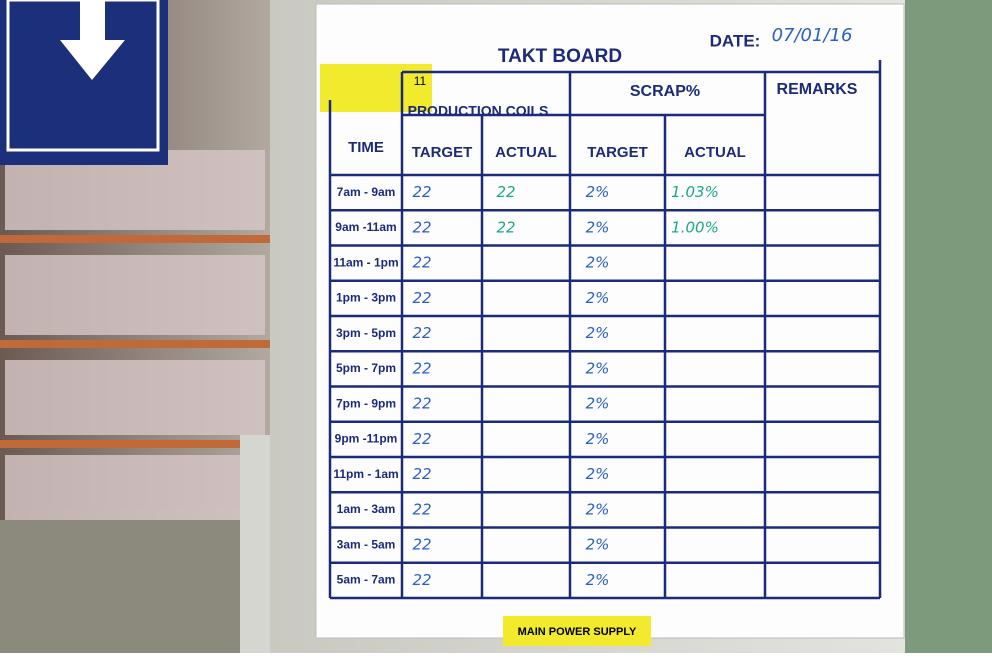 This screenshot has height=658, width=992. I want to click on header-scrap: SCRAP%, so click(665, 91).